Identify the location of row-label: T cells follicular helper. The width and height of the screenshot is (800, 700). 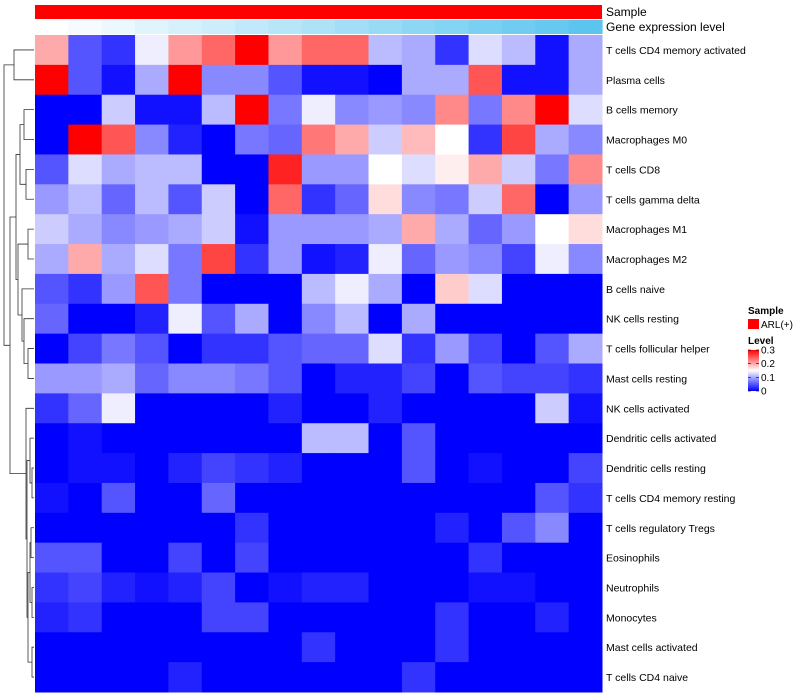
(658, 350).